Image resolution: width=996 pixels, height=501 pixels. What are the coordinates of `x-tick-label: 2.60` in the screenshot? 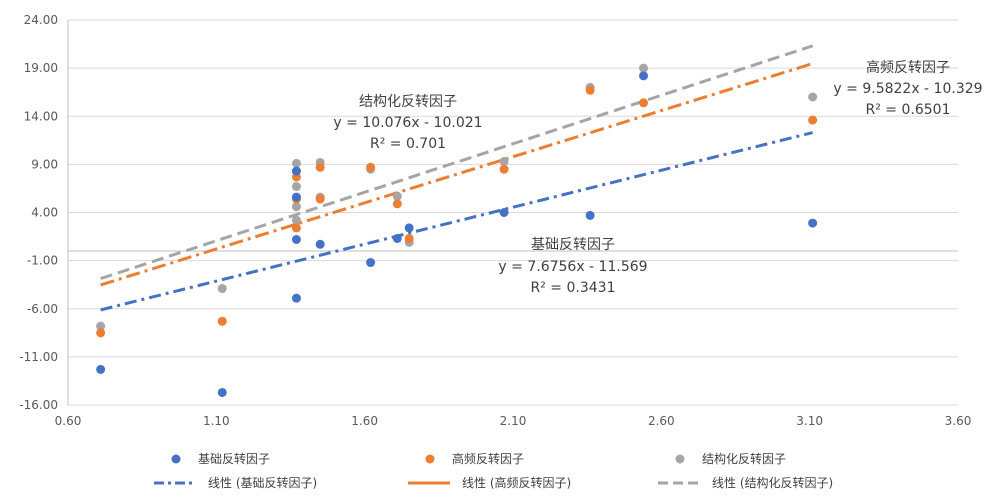 It's located at (661, 421).